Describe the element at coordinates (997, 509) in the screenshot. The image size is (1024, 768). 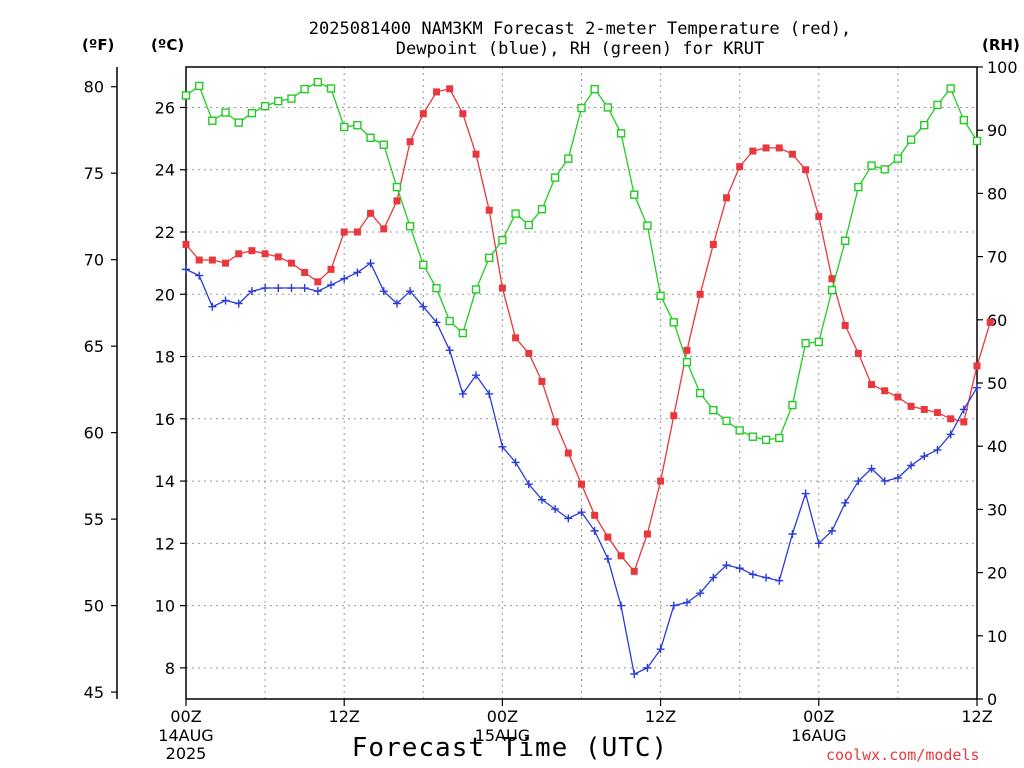
I see `rh-tick-label: 30` at that location.